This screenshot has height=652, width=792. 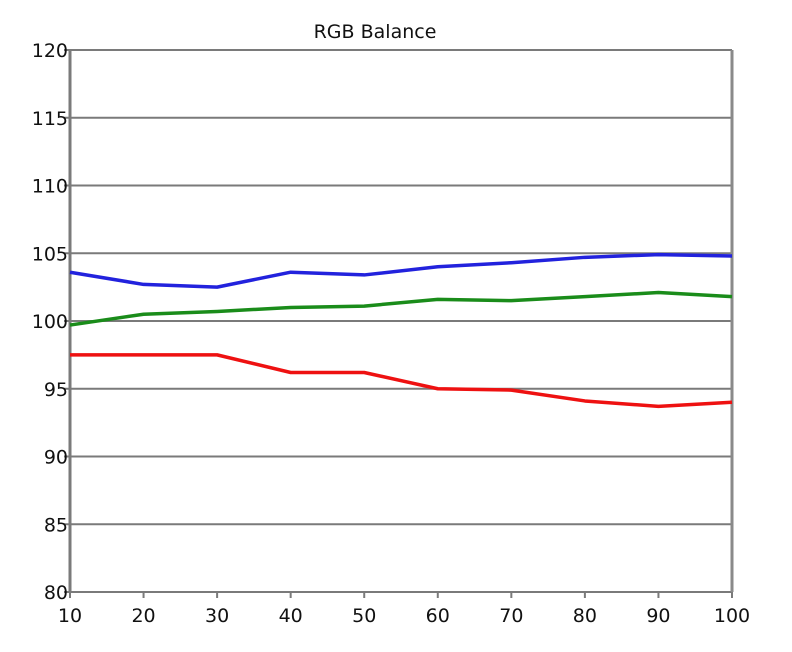 I want to click on x-tick-label: 20, so click(x=143, y=616).